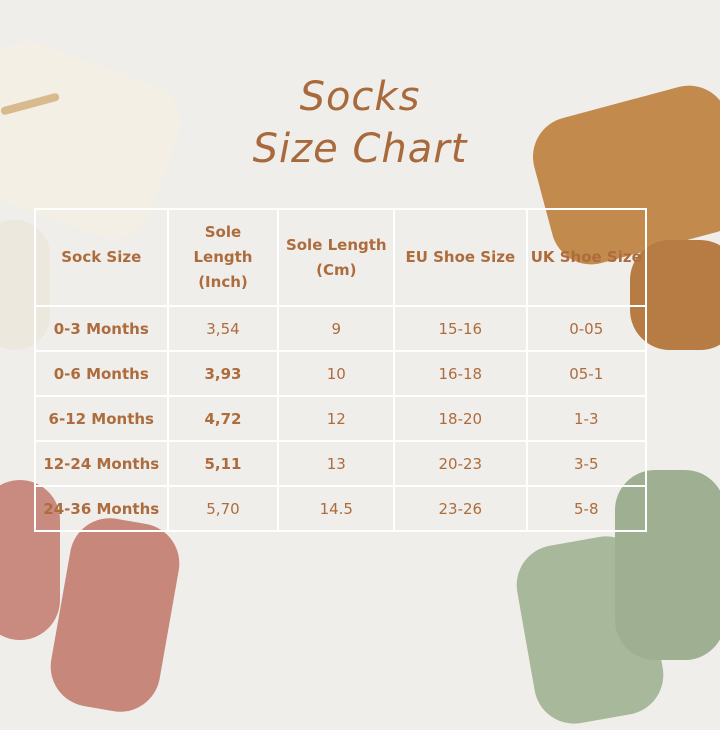 The image size is (720, 730). I want to click on cell-sole-cm: 13, so click(336, 463).